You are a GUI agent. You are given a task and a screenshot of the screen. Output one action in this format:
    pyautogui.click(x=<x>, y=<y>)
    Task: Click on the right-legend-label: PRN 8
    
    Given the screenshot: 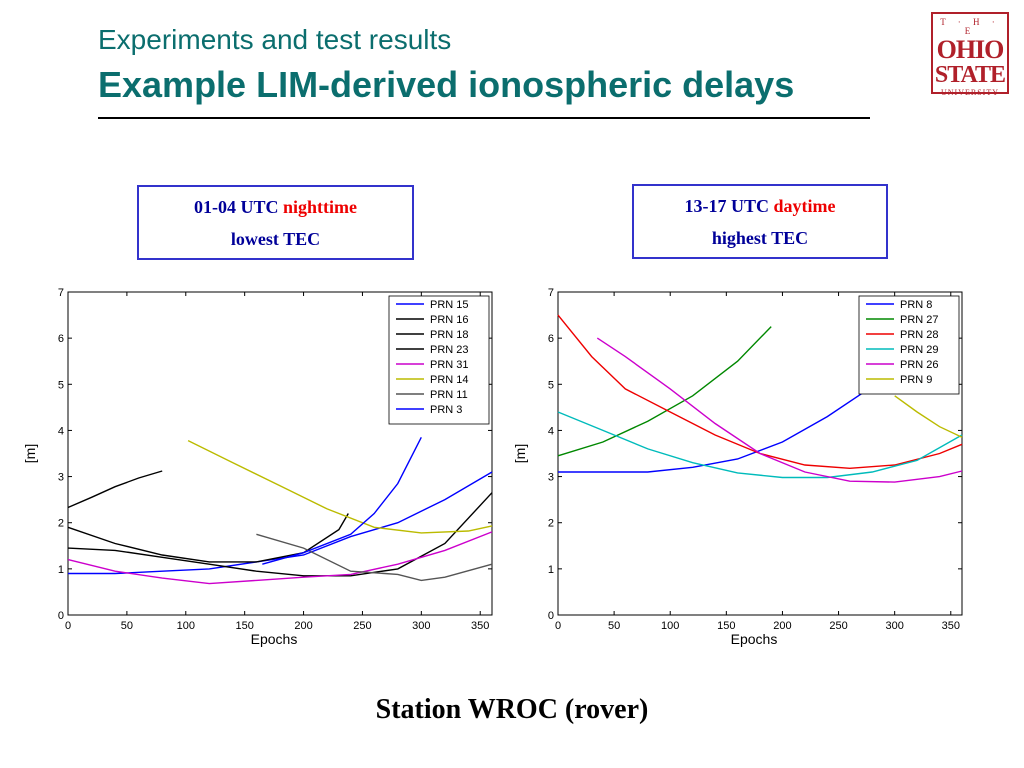 What is the action you would take?
    pyautogui.click(x=916, y=305)
    